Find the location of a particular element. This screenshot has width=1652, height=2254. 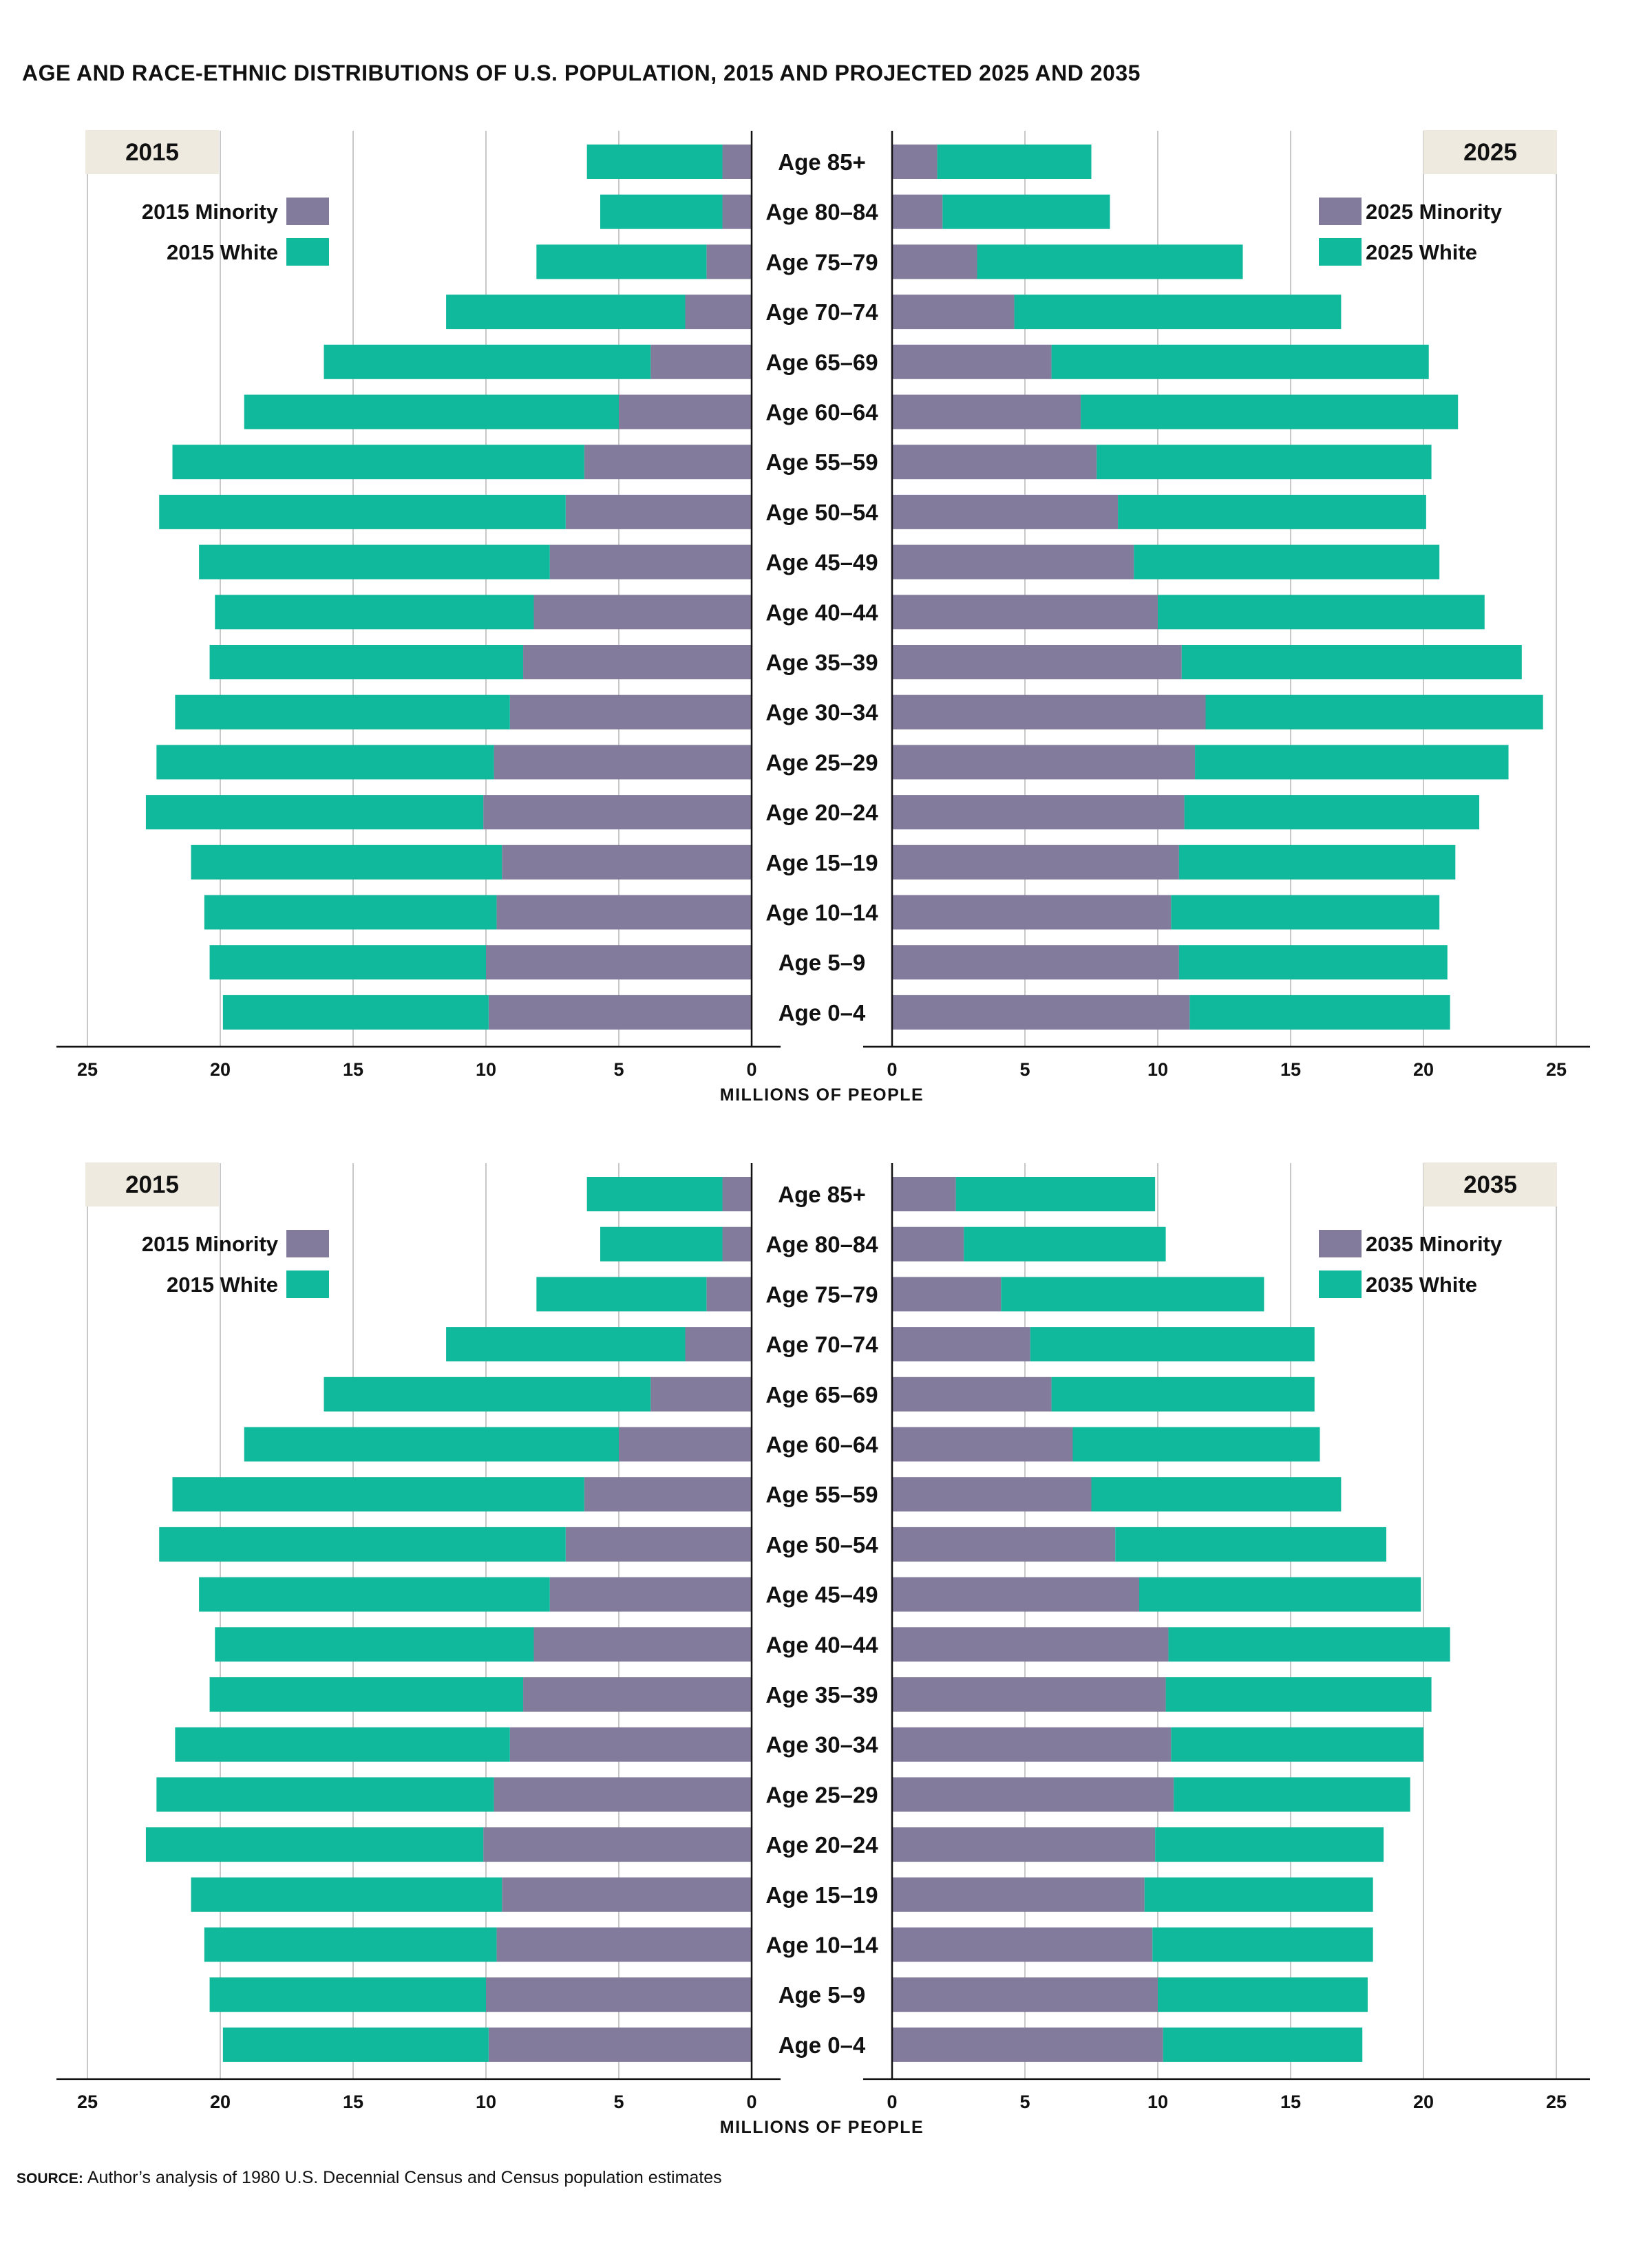

category-label-age-15-19: Age 15–19 is located at coordinates (822, 1895).